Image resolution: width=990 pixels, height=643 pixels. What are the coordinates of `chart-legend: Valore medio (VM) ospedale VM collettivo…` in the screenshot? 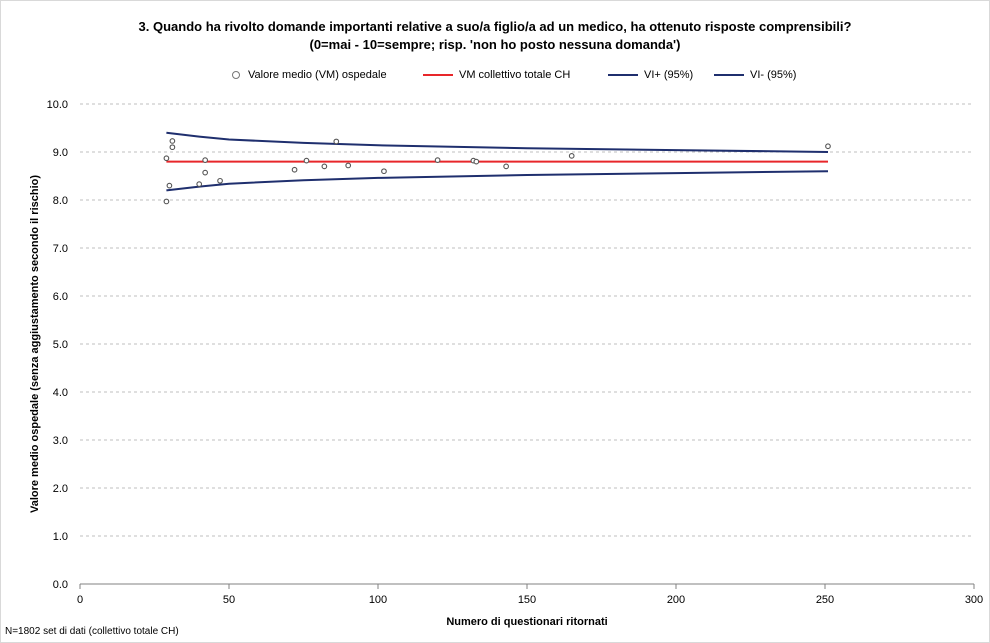 It's located at (495, 79).